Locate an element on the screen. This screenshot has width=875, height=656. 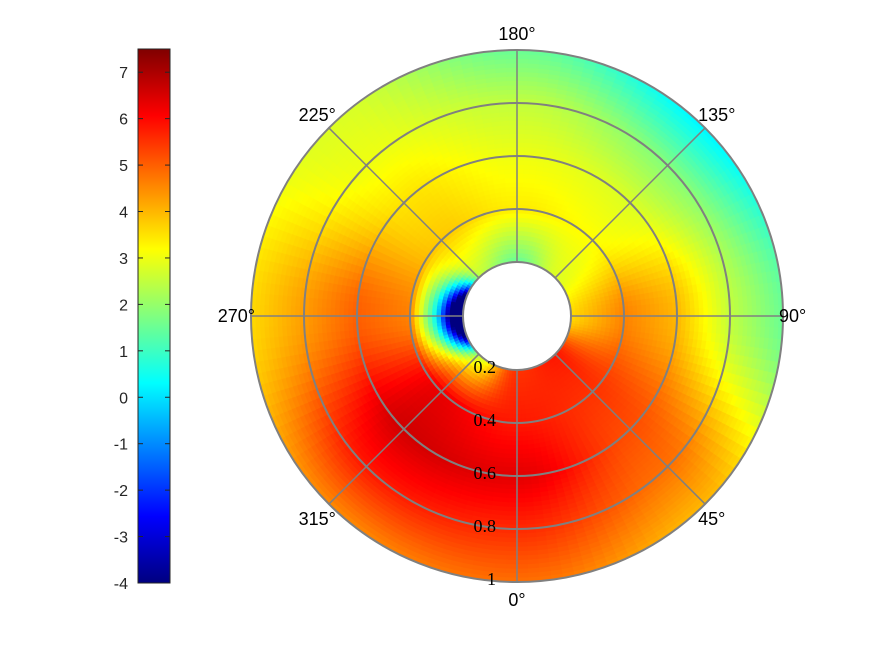
colorbar-tick-label: 4 is located at coordinates (123, 213).